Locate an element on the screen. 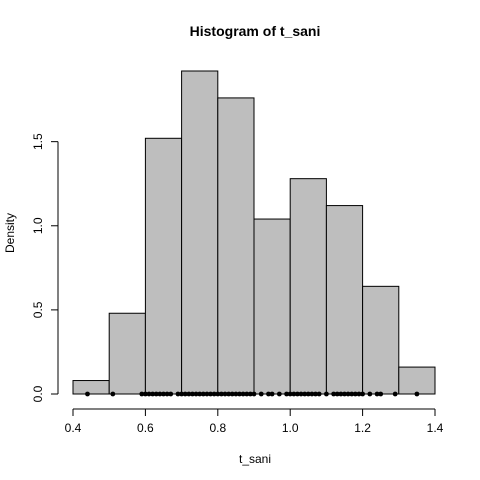 This screenshot has width=480, height=480. x-tick-label: 1.0 is located at coordinates (290, 428).